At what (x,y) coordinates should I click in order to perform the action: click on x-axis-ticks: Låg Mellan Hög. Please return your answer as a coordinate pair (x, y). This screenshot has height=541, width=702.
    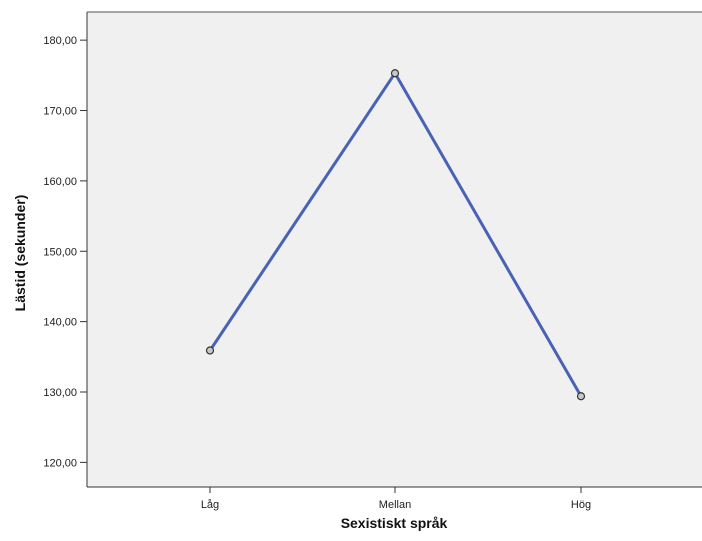
    Looking at the image, I should click on (396, 499).